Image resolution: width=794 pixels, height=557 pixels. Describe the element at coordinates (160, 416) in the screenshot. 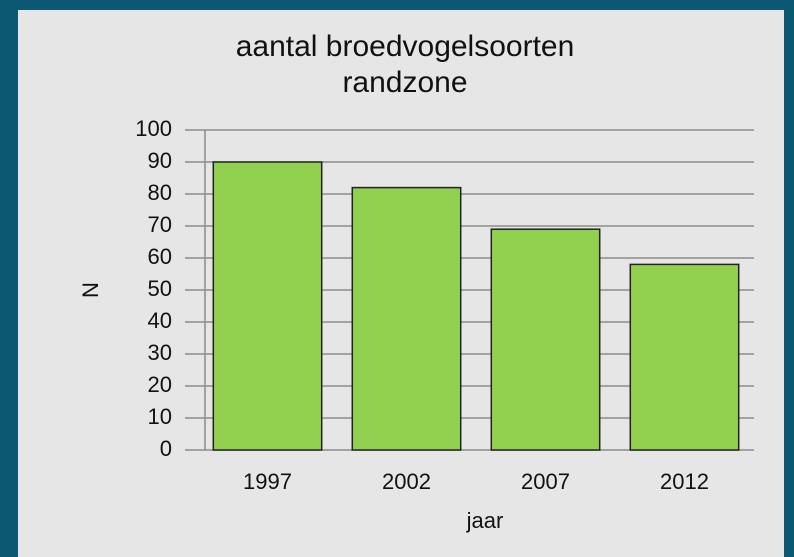

I see `y-tick-label: 10` at that location.